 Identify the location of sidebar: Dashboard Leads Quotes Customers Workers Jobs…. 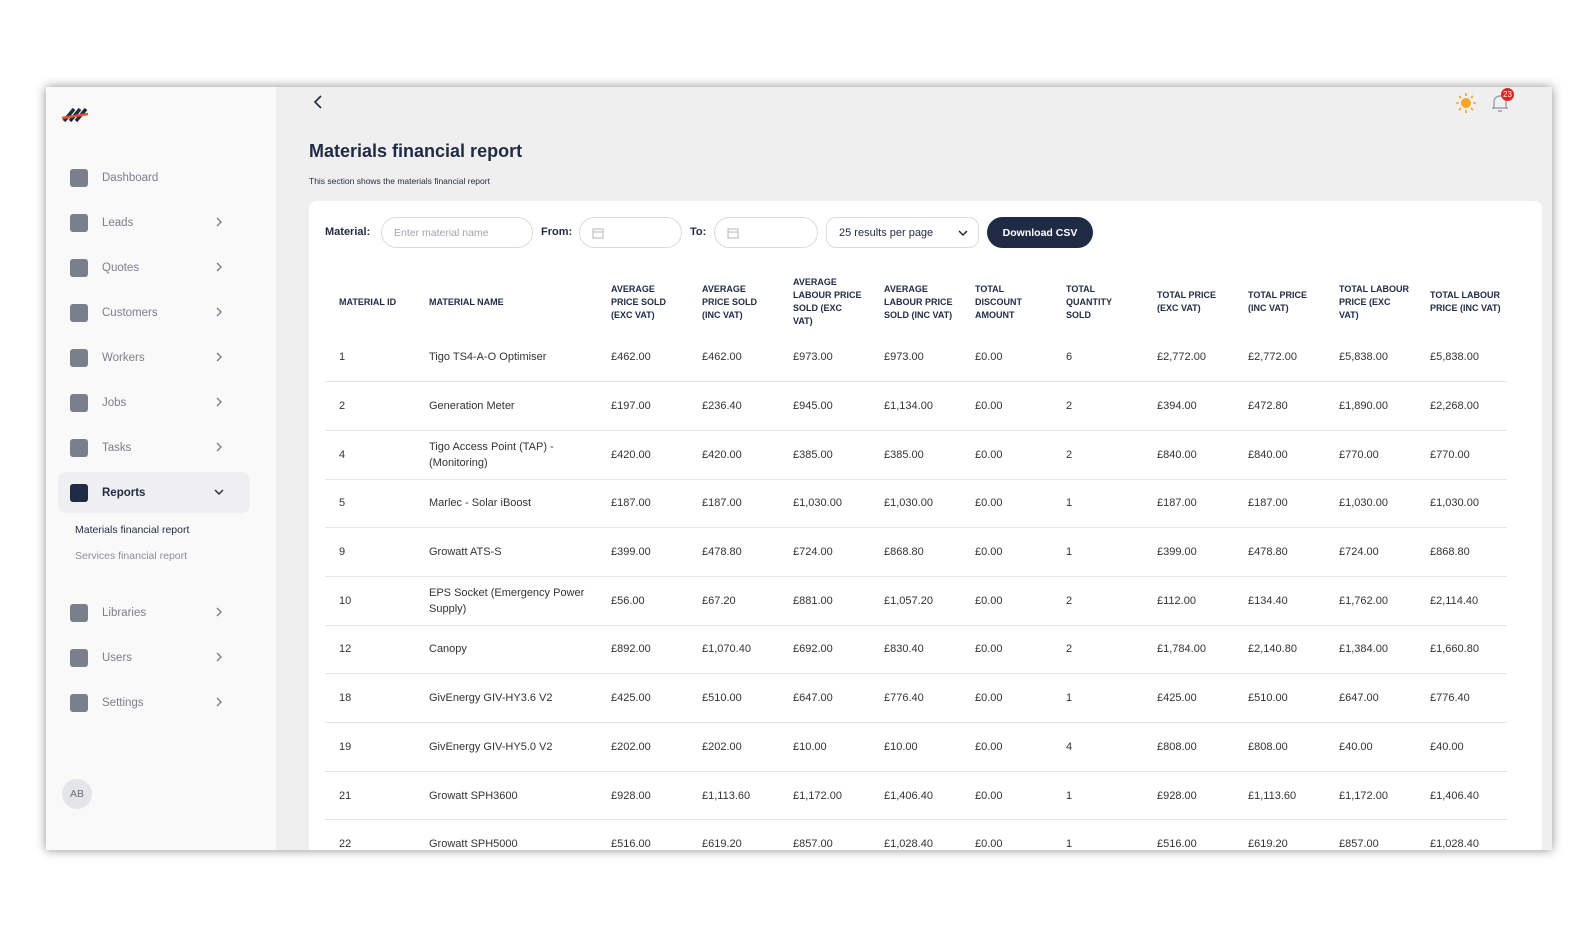
(161, 468).